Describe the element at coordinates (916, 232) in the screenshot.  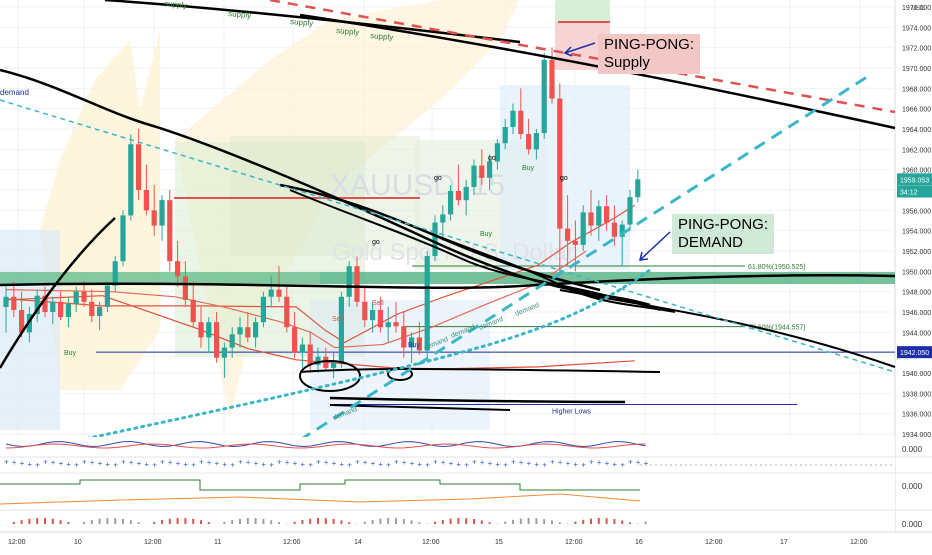
I see `y-tick-label: 1954.000` at that location.